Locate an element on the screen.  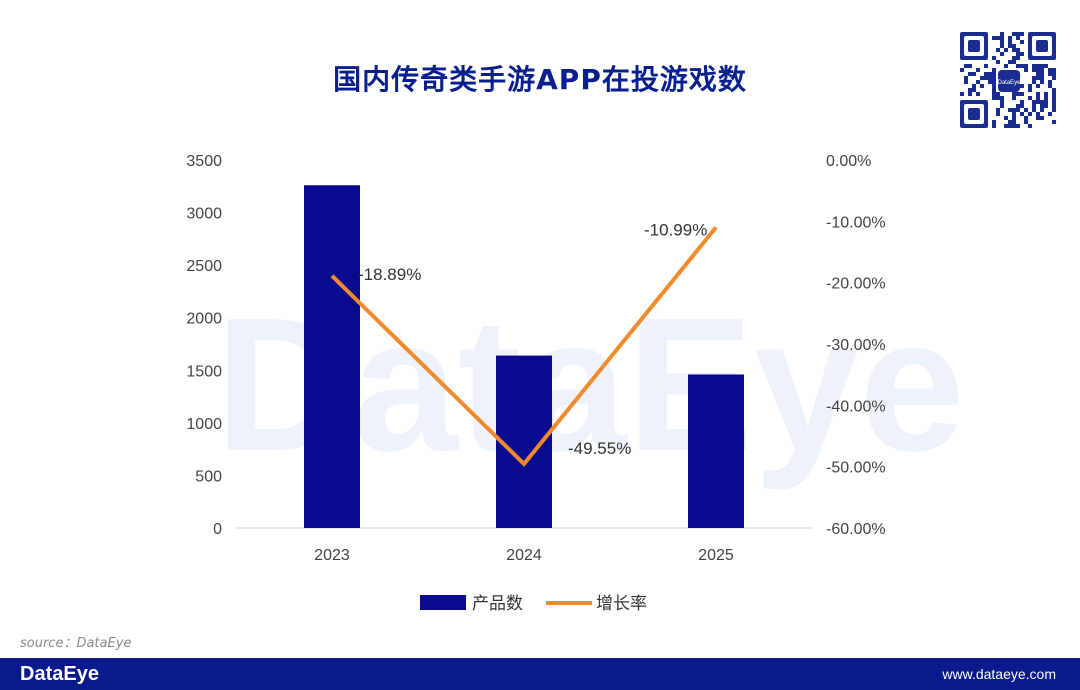
y-left-tick-label: 2500 is located at coordinates (204, 266).